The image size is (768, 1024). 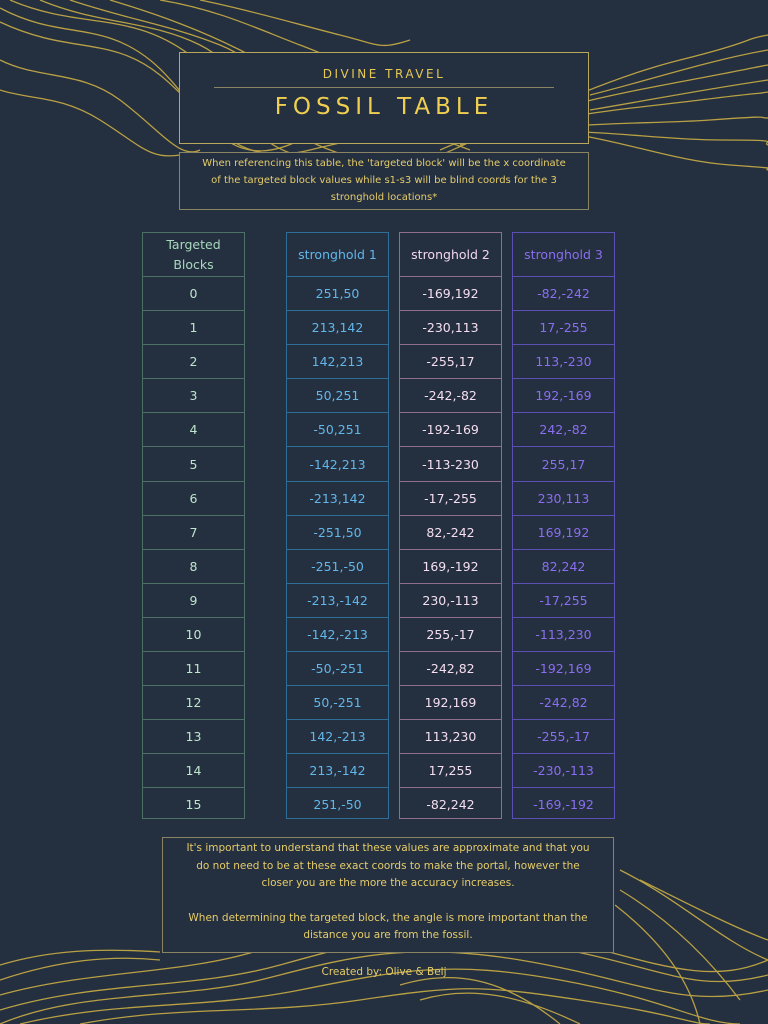 What do you see at coordinates (563, 668) in the screenshot?
I see `s3-coord-cell: -192,169` at bounding box center [563, 668].